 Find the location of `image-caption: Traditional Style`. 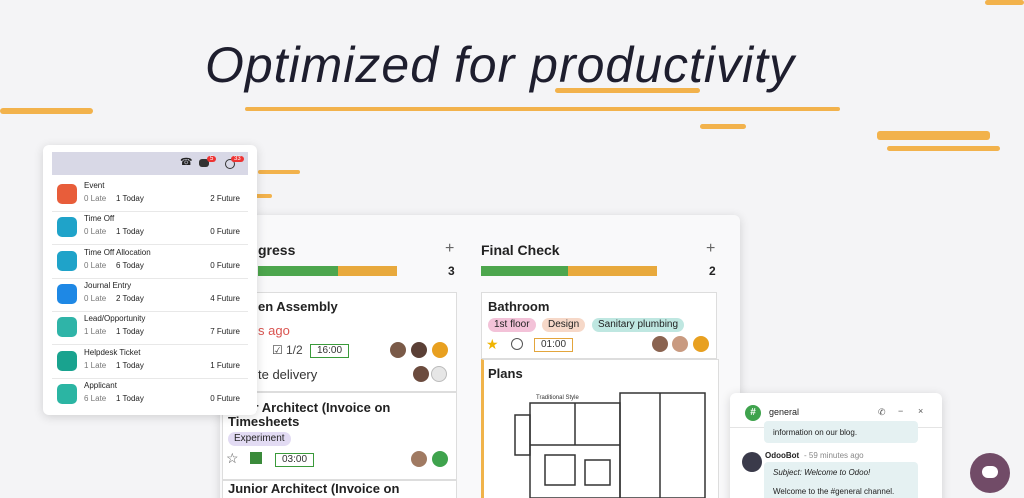

image-caption: Traditional Style is located at coordinates (557, 398).